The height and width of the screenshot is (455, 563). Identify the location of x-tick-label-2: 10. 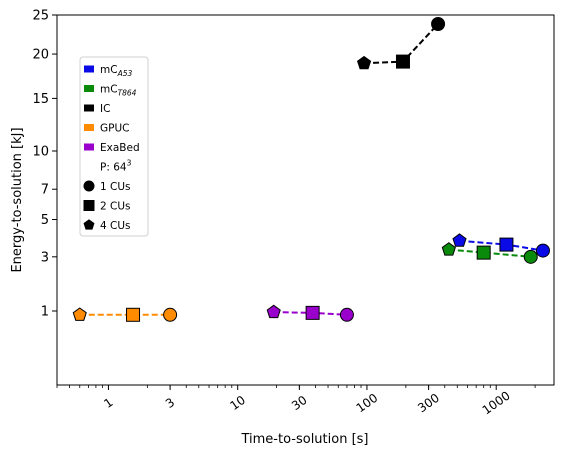
(237, 403).